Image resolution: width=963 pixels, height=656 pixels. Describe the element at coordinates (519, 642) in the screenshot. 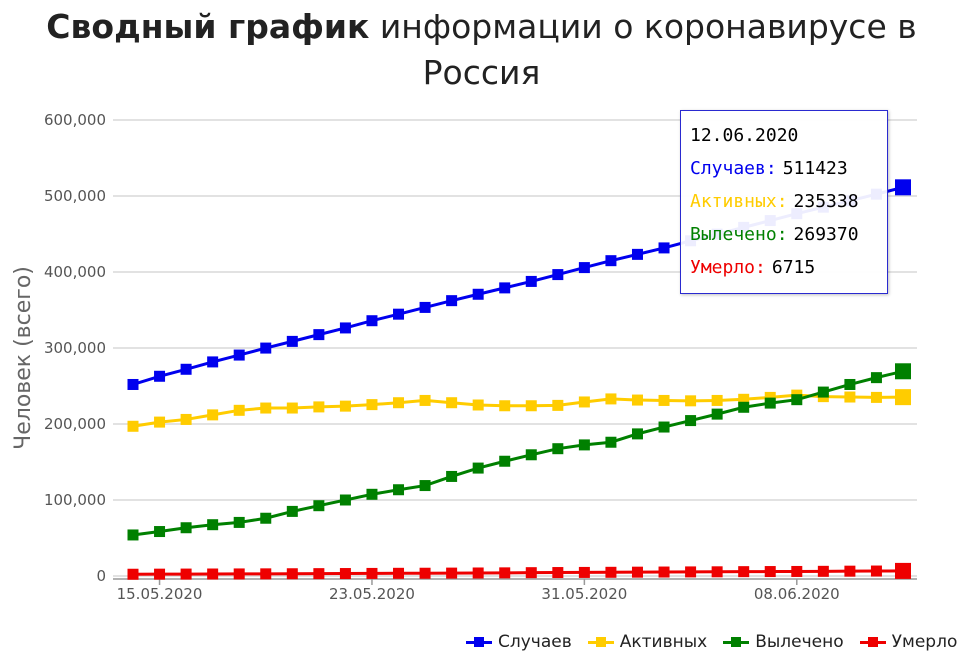

I see `legend-item: Случаев` at that location.